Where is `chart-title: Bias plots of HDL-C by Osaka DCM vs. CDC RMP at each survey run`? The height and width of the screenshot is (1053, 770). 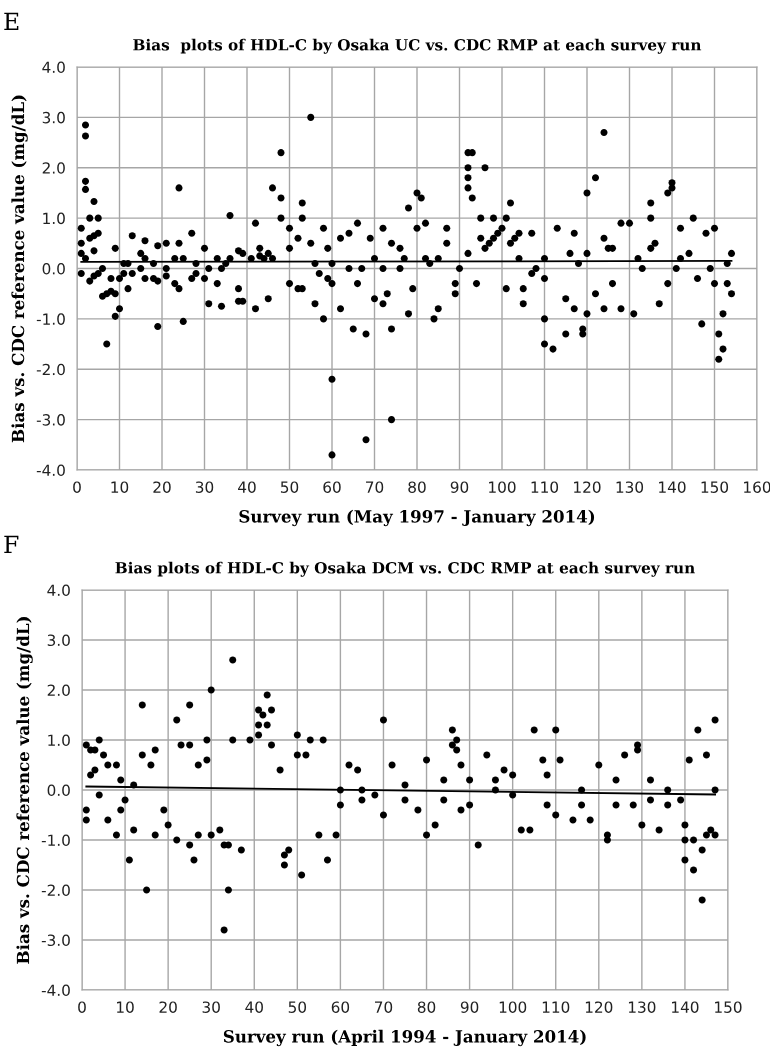
chart-title: Bias plots of HDL-C by Osaka DCM vs. CDC RMP at each survey run is located at coordinates (405, 569).